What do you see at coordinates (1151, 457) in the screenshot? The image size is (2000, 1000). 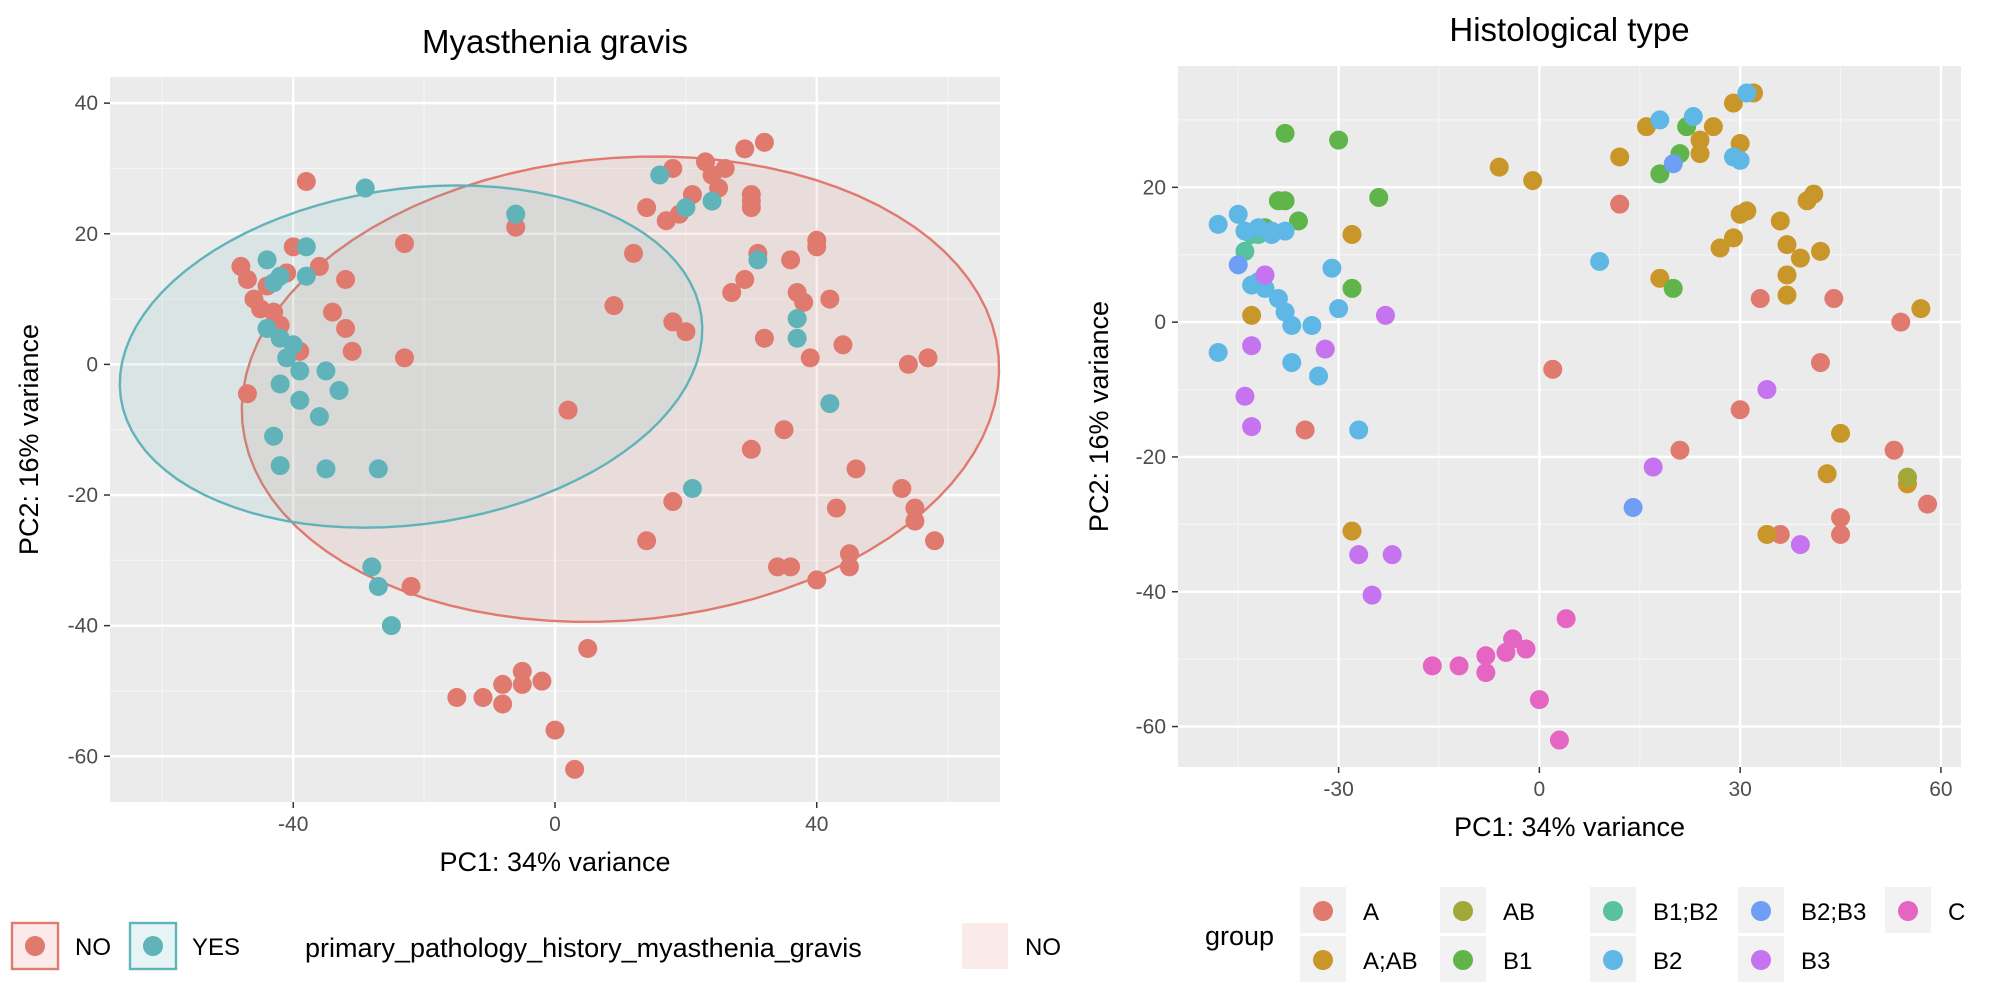 I see `y-tick-label: -20` at bounding box center [1151, 457].